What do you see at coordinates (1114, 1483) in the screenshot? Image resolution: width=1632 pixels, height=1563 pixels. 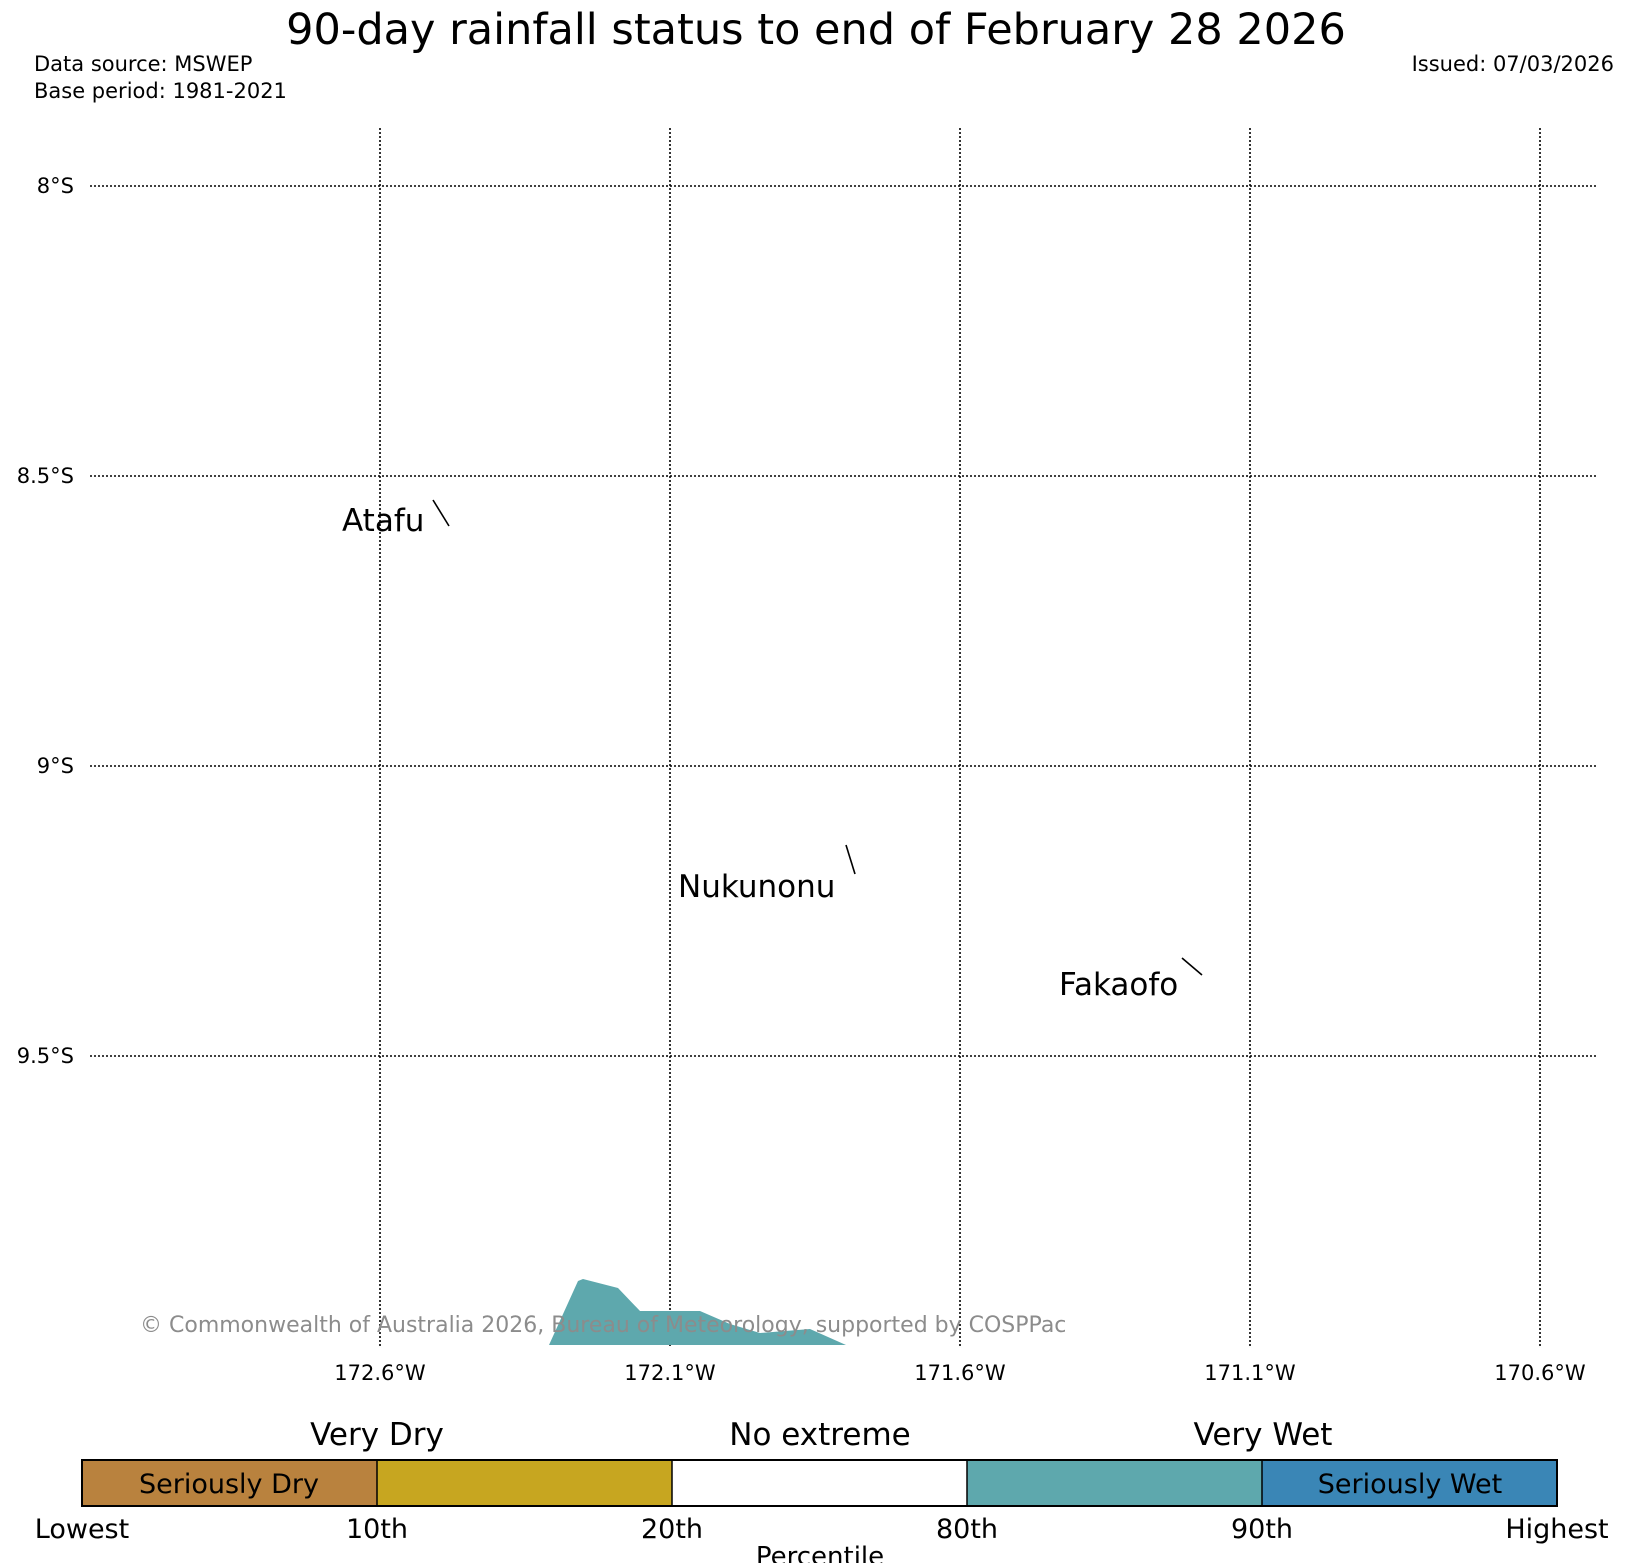 I see `legend-segment-very-wet` at bounding box center [1114, 1483].